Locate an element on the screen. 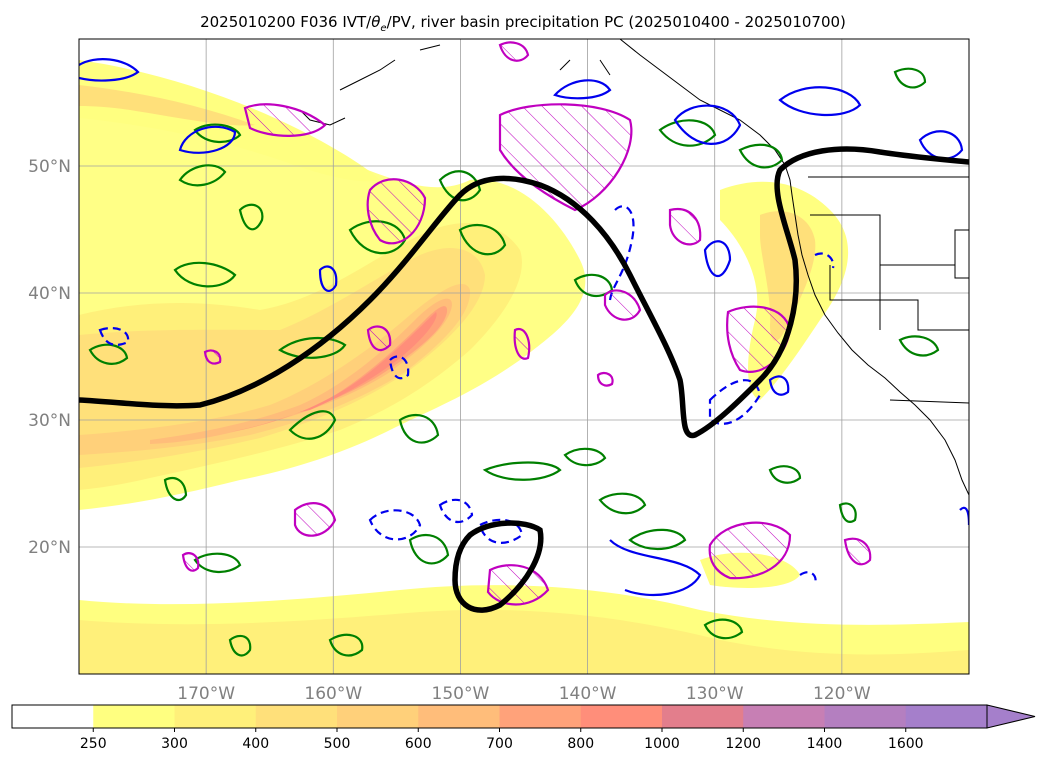 Image resolution: width=1047 pixels, height=767 pixels. colorbar-tick-label: 250 is located at coordinates (93, 744).